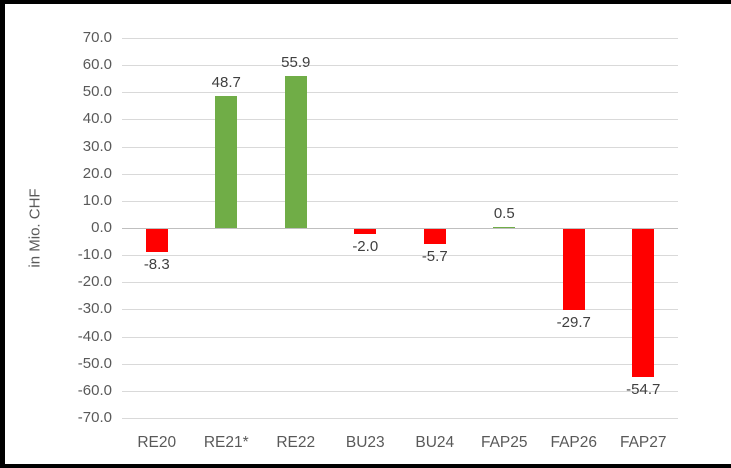  What do you see at coordinates (94, 282) in the screenshot?
I see `y-tick-label: -20.0` at bounding box center [94, 282].